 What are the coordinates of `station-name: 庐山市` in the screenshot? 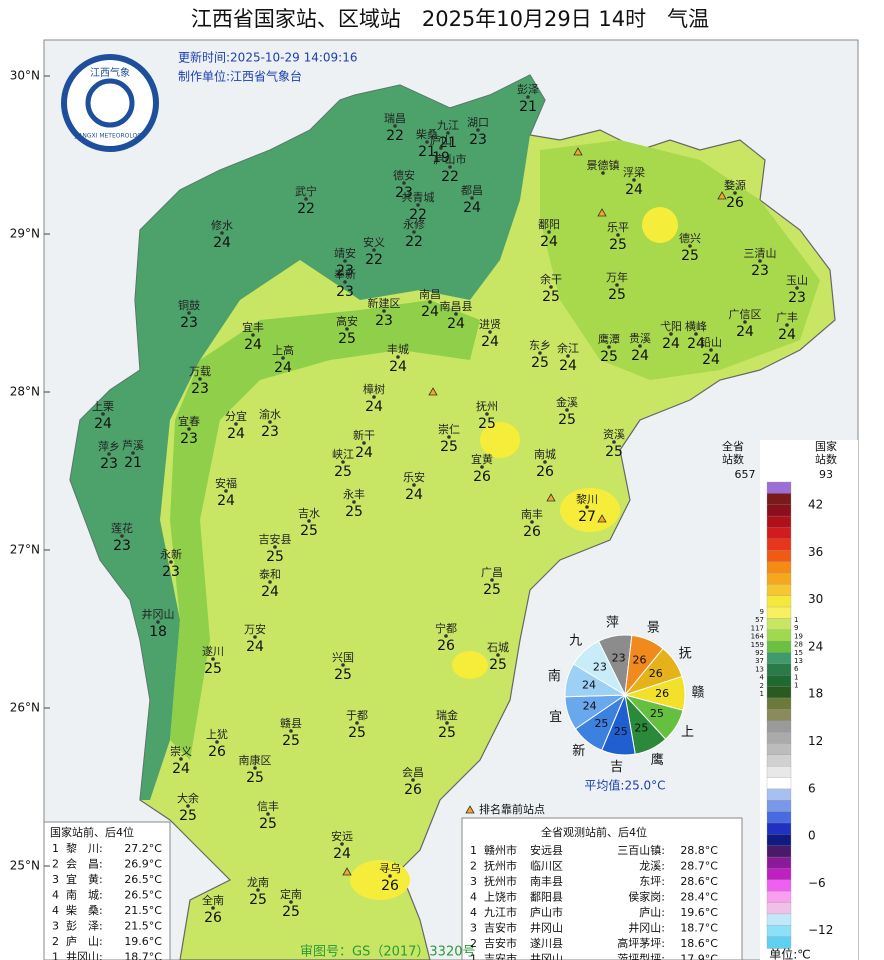 It's located at (450, 159).